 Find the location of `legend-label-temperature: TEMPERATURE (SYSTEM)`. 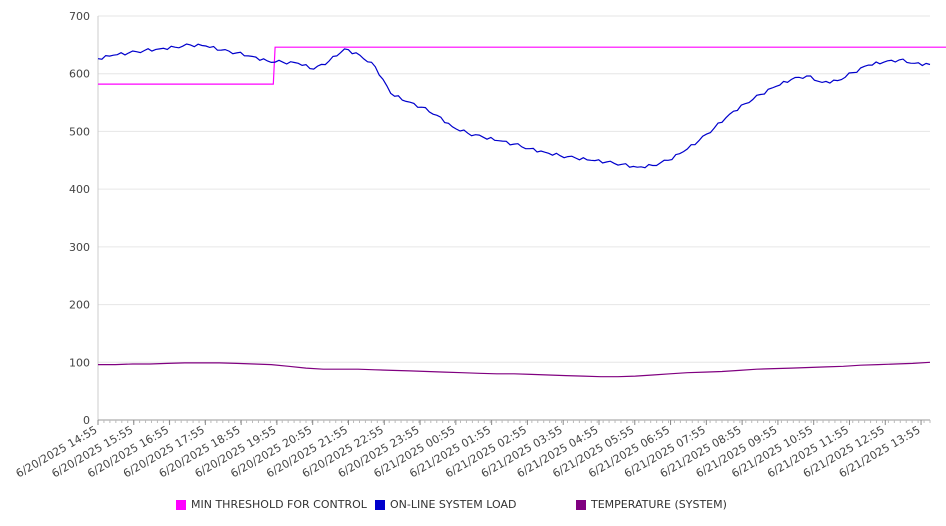

legend-label-temperature: TEMPERATURE (SYSTEM) is located at coordinates (659, 504).